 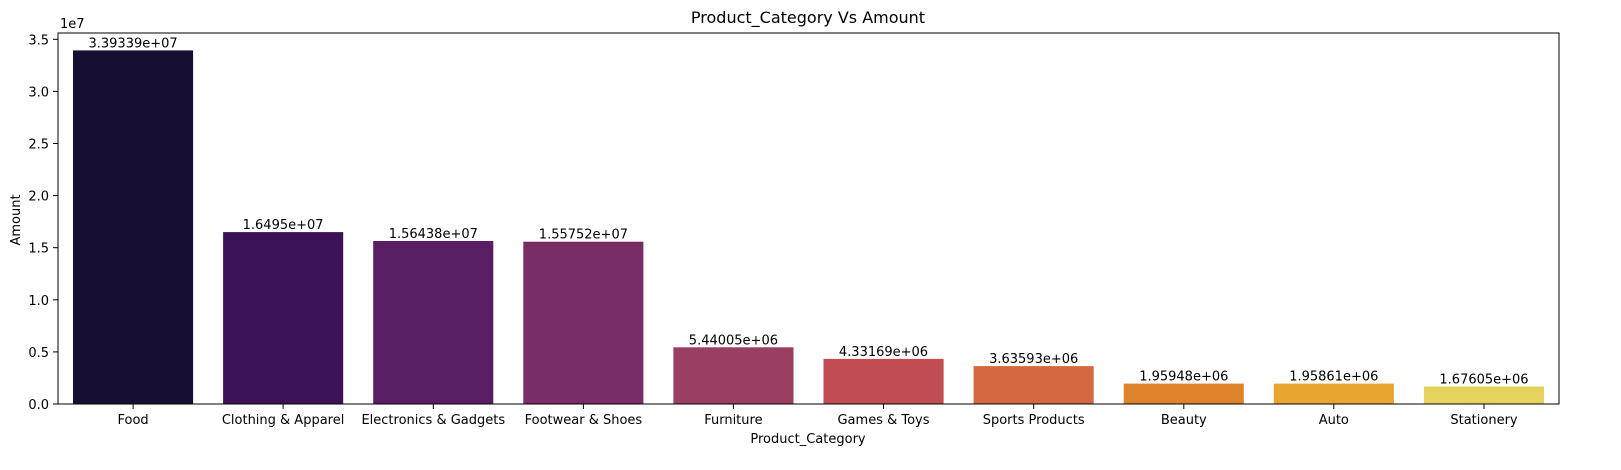 I want to click on y-tick-label: 1.0, so click(x=38, y=301).